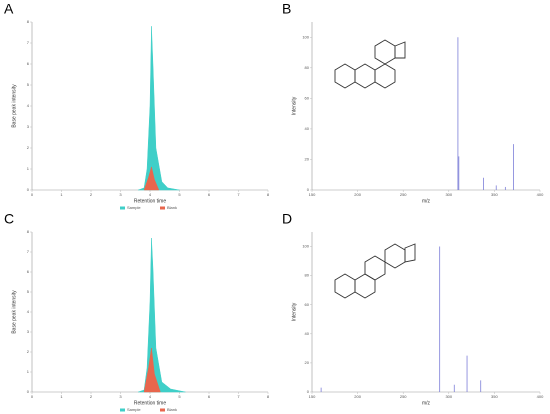 The height and width of the screenshot is (414, 550). Describe the element at coordinates (9, 219) in the screenshot. I see `panel-label: C` at that location.